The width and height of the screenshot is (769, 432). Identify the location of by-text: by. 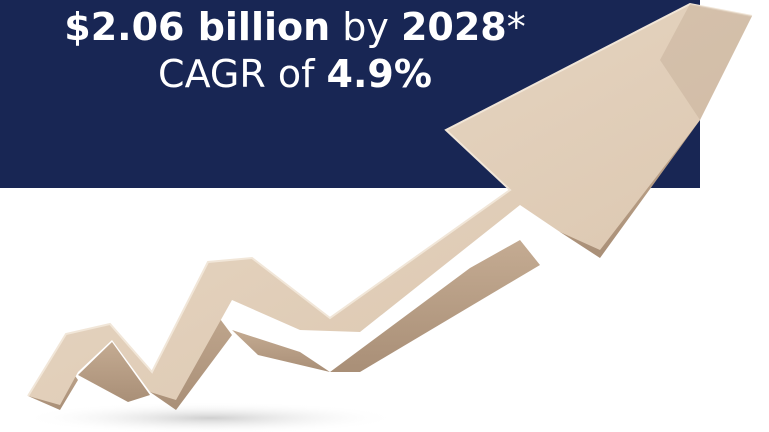
(365, 27).